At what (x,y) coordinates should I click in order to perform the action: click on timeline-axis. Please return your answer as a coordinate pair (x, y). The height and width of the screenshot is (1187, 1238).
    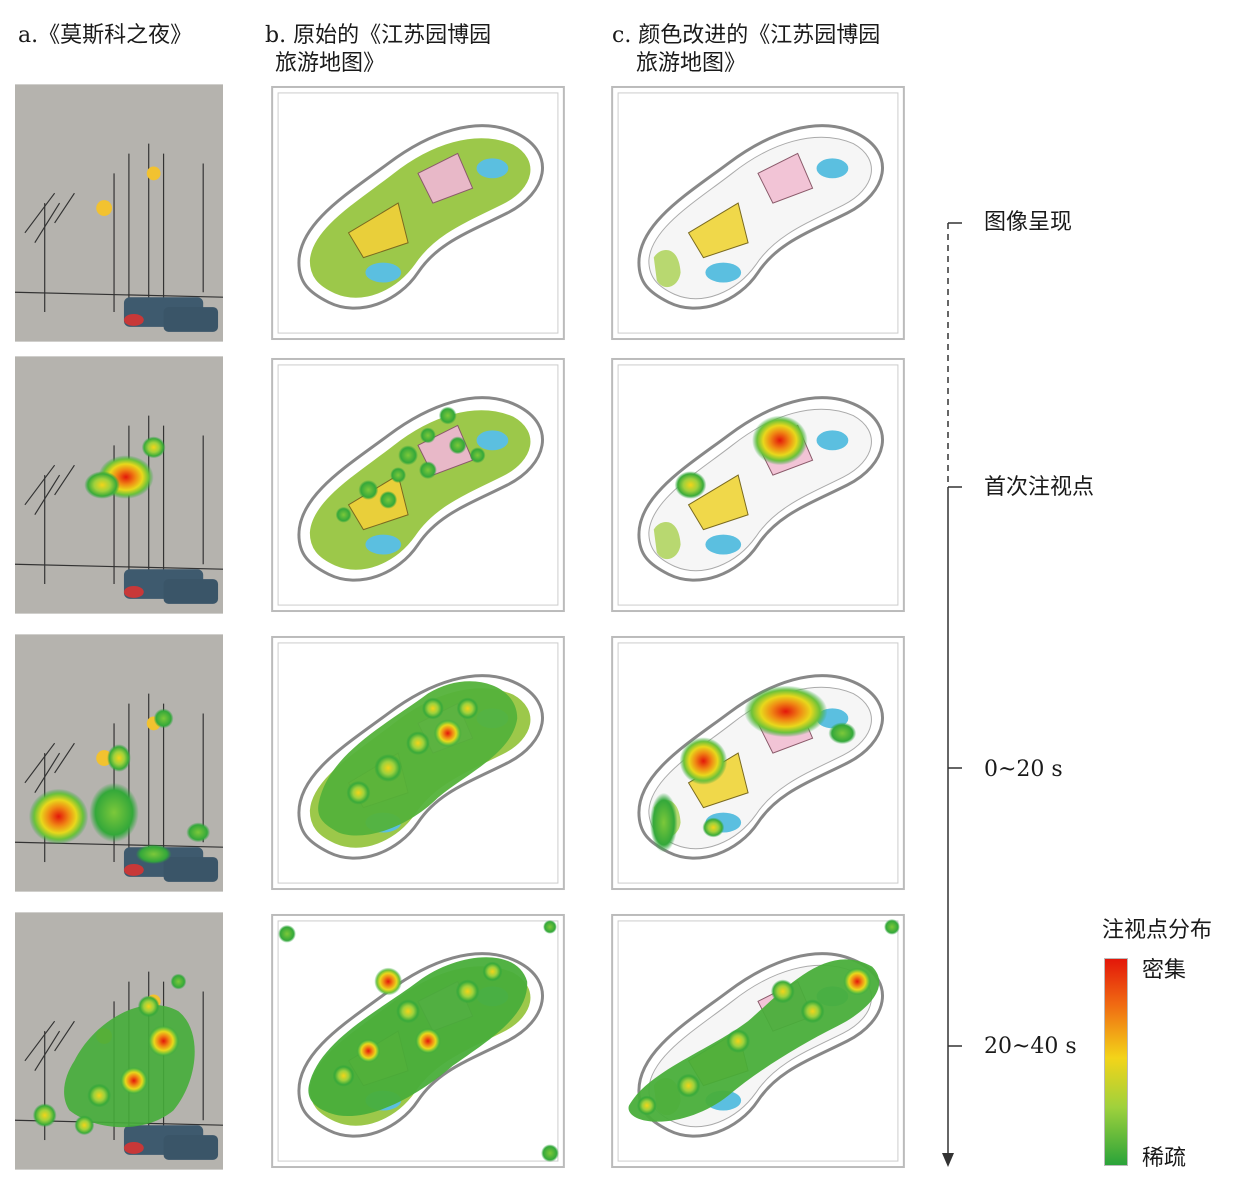
    Looking at the image, I should click on (952, 694).